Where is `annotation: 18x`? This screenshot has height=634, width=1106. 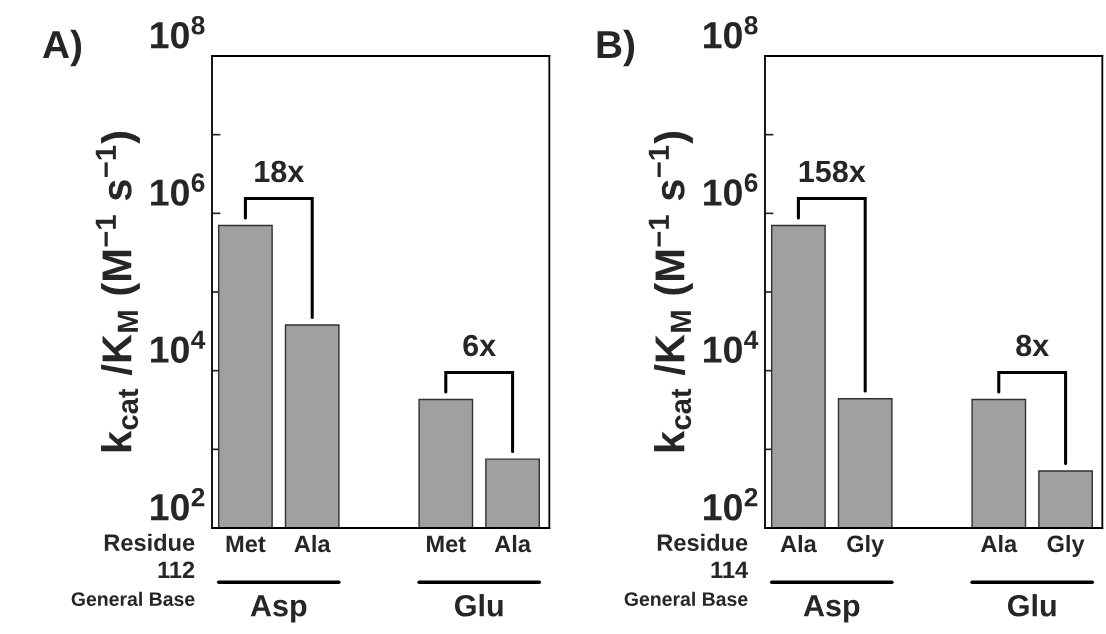
annotation: 18x is located at coordinates (280, 171).